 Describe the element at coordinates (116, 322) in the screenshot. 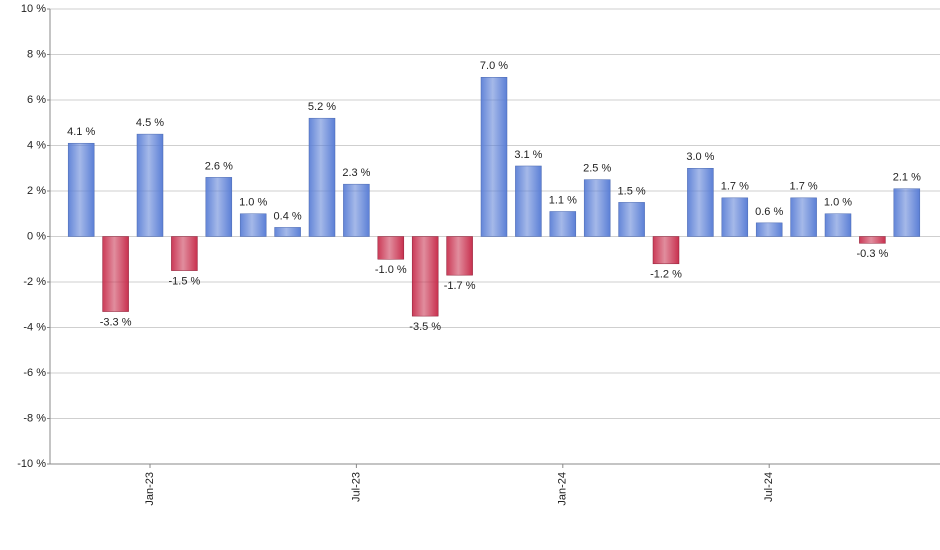

I see `value-label: -3.3 %` at that location.